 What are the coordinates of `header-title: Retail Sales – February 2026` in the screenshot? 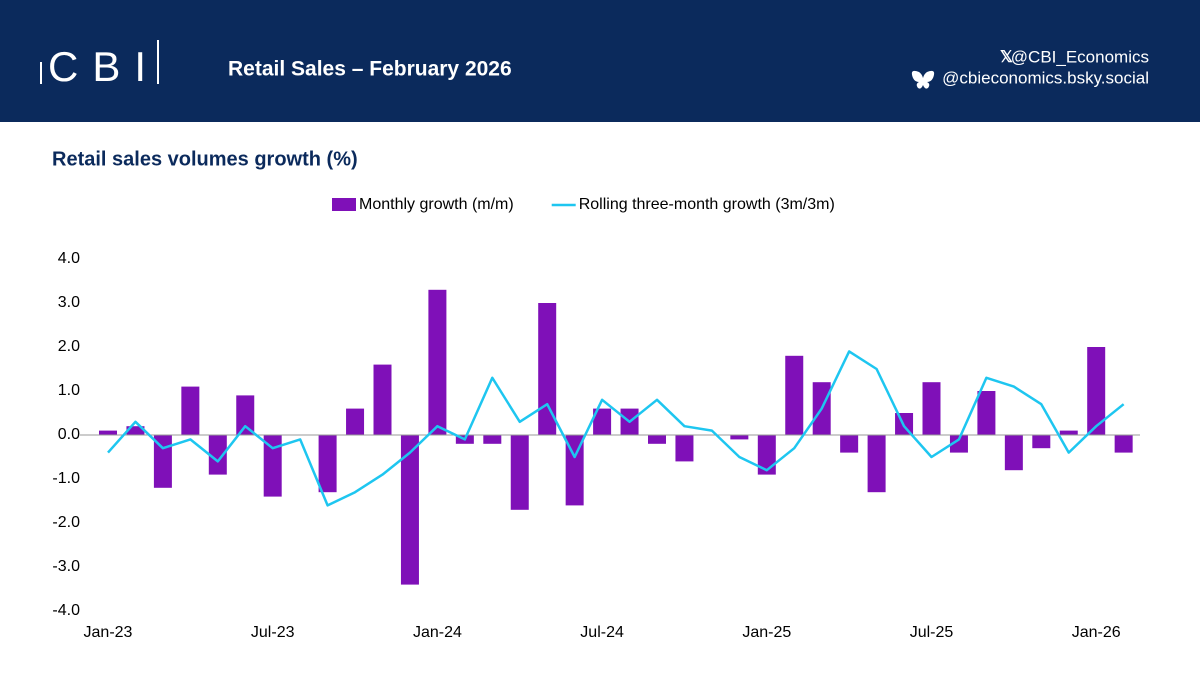 It's located at (370, 69).